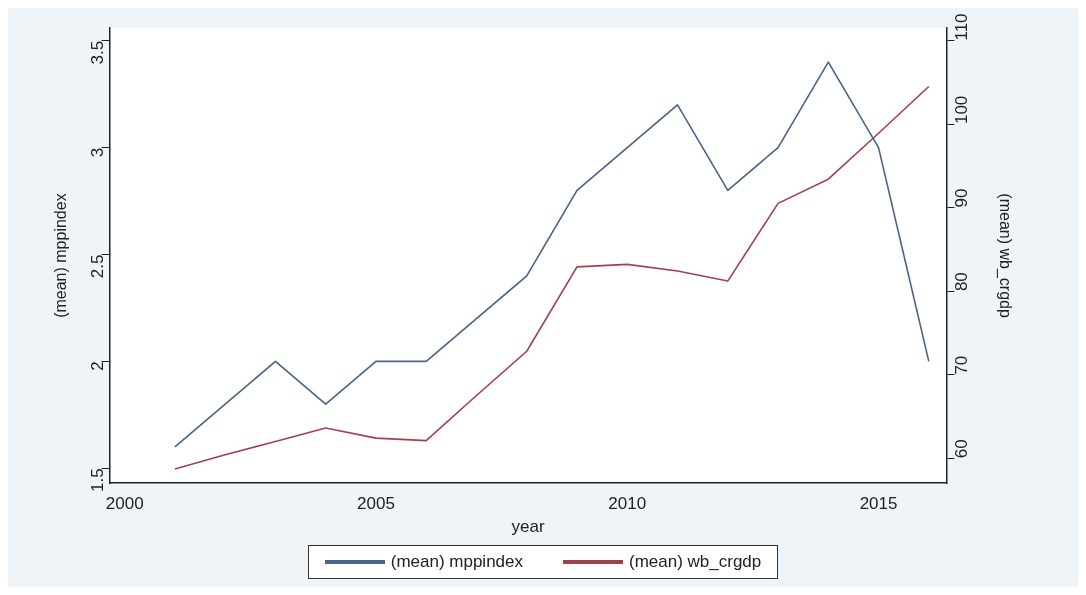 The width and height of the screenshot is (1086, 595). Describe the element at coordinates (1004, 255) in the screenshot. I see `y2-axis-title: (mean) wb_crgdp` at that location.